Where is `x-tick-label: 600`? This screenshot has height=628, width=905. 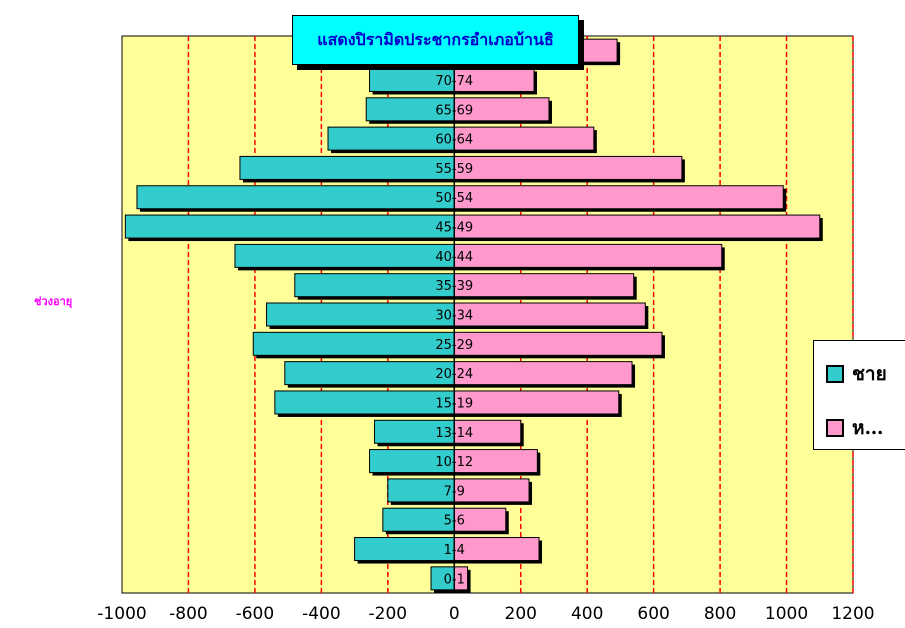 x-tick-label: 600 is located at coordinates (653, 614).